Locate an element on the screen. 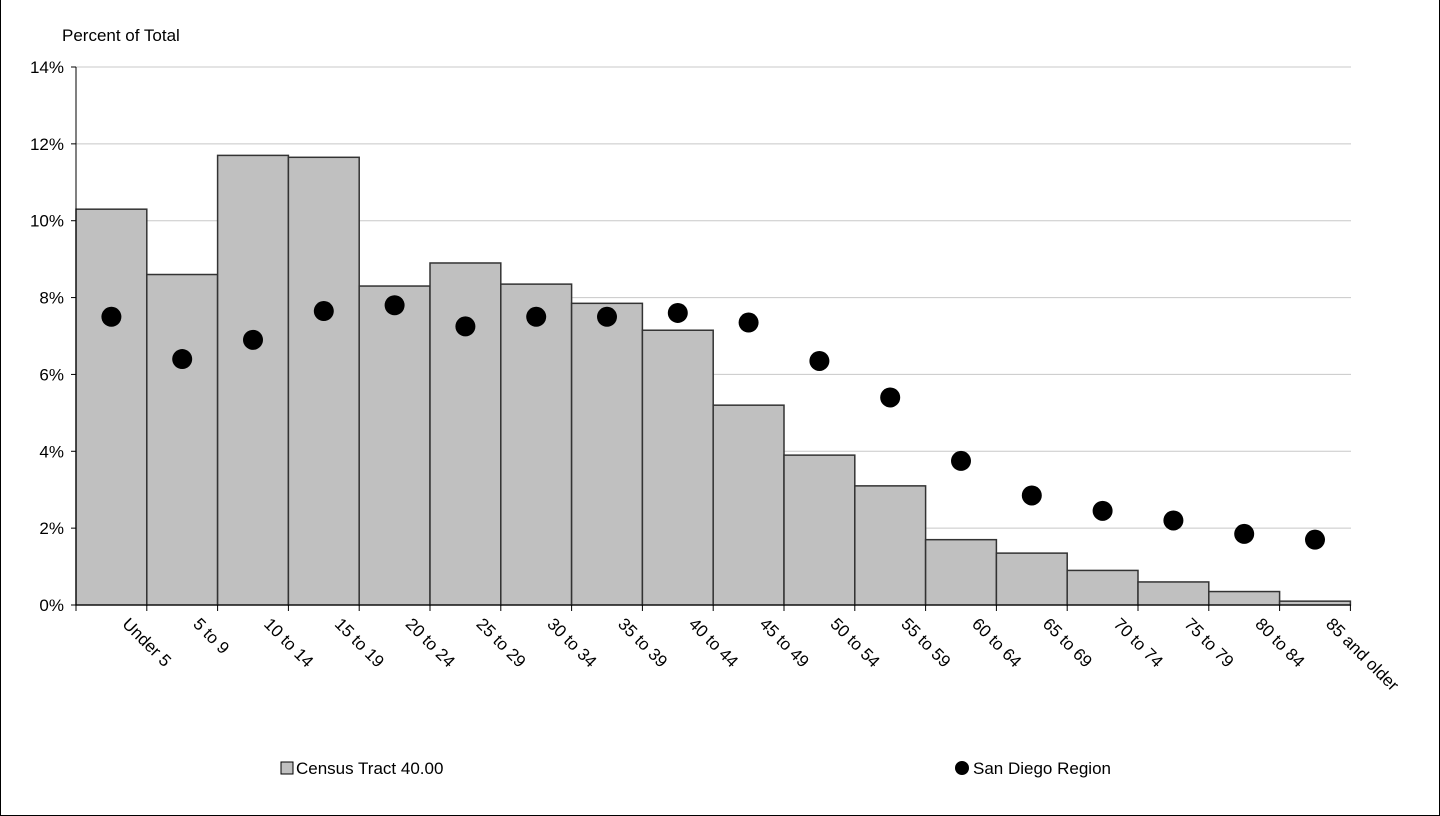  y-tick-label-4: 4% is located at coordinates (51, 451).